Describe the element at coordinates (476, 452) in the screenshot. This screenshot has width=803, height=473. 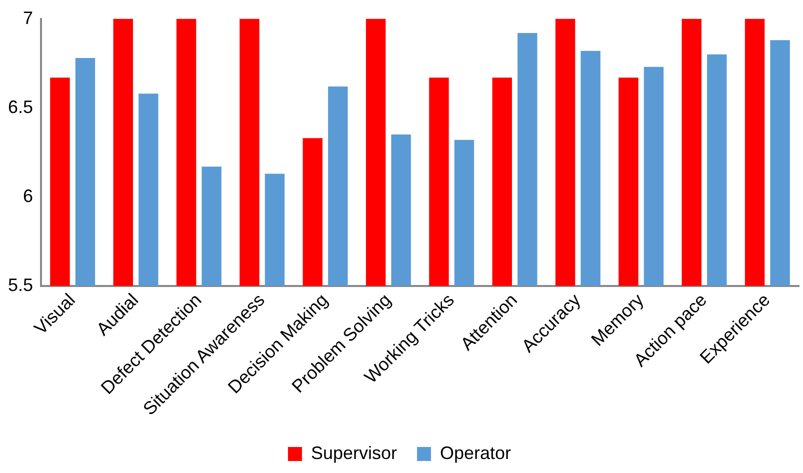
I see `legend-label: Operator` at that location.